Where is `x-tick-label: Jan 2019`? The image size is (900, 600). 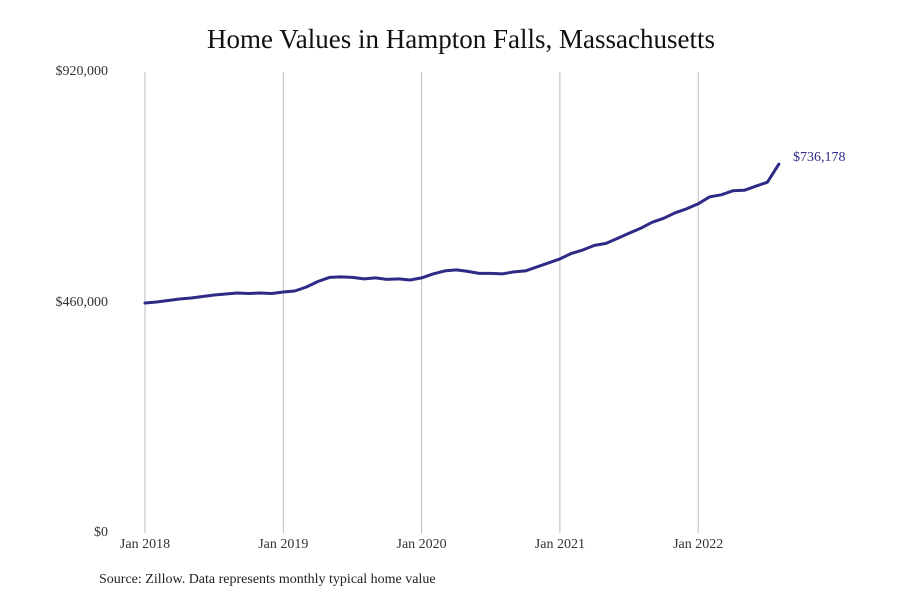 x-tick-label: Jan 2019 is located at coordinates (283, 544).